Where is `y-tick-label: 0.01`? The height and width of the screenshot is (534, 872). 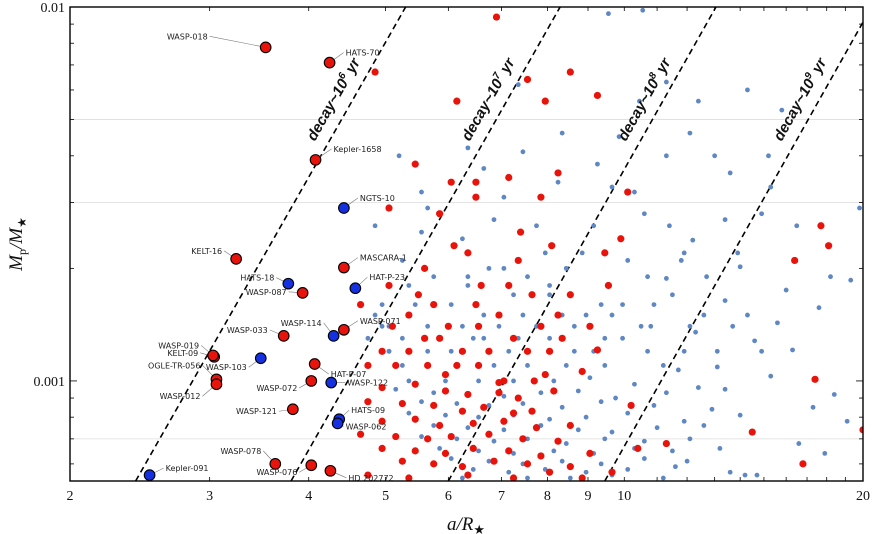 y-tick-label: 0.01 is located at coordinates (53, 8).